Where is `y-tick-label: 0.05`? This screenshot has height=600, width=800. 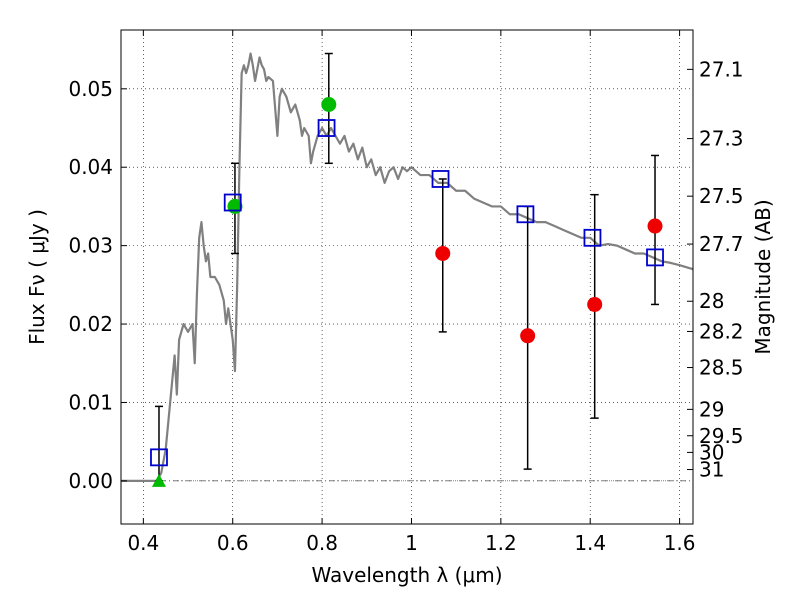 y-tick-label: 0.05 is located at coordinates (90, 89).